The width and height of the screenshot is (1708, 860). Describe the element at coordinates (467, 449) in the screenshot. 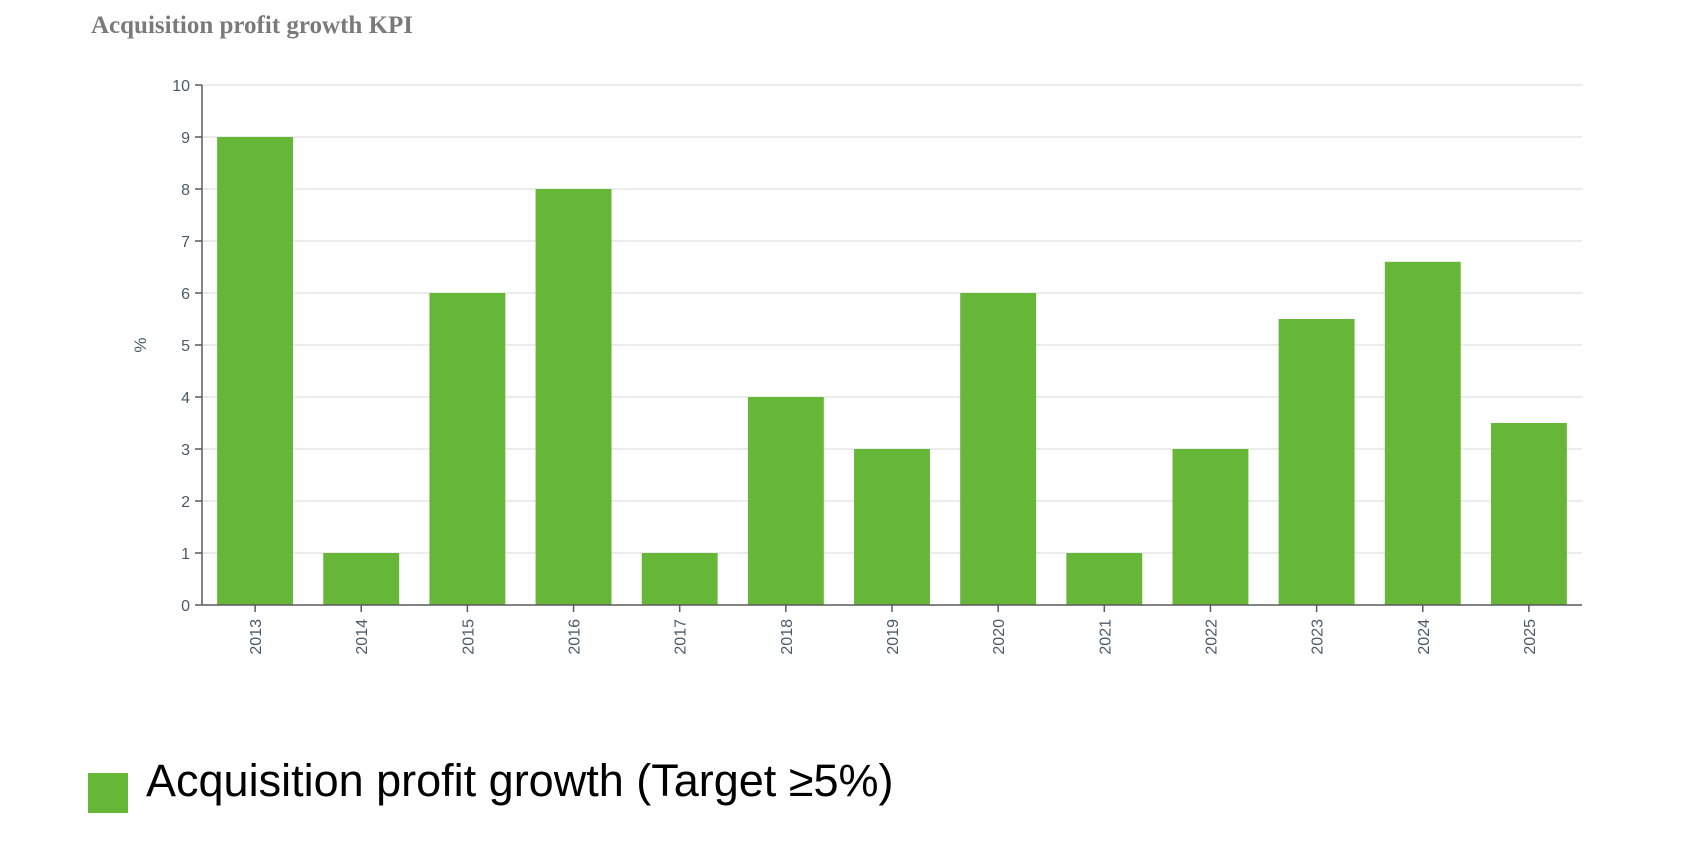

I see `bar-2015` at that location.